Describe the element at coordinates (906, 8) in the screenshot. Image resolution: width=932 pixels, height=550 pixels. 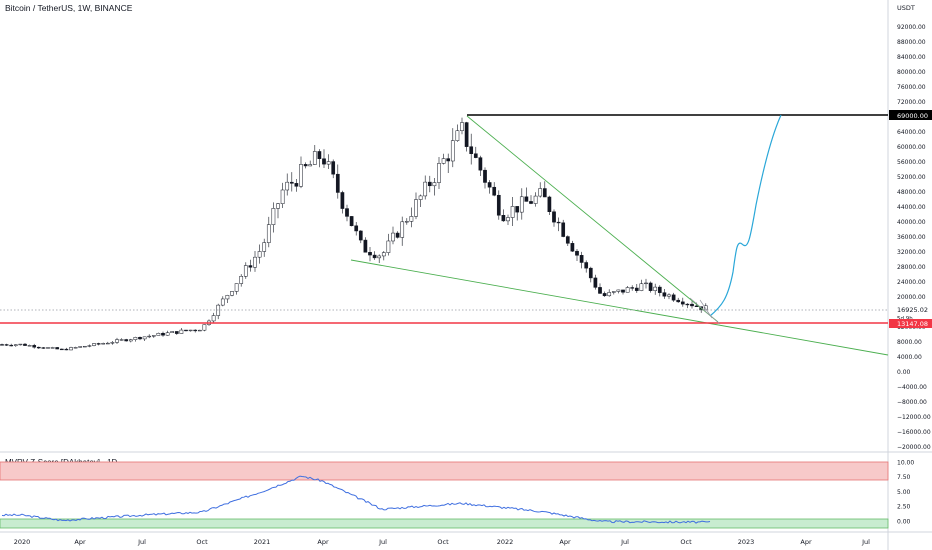
I see `price-axis-unit: USDT` at that location.